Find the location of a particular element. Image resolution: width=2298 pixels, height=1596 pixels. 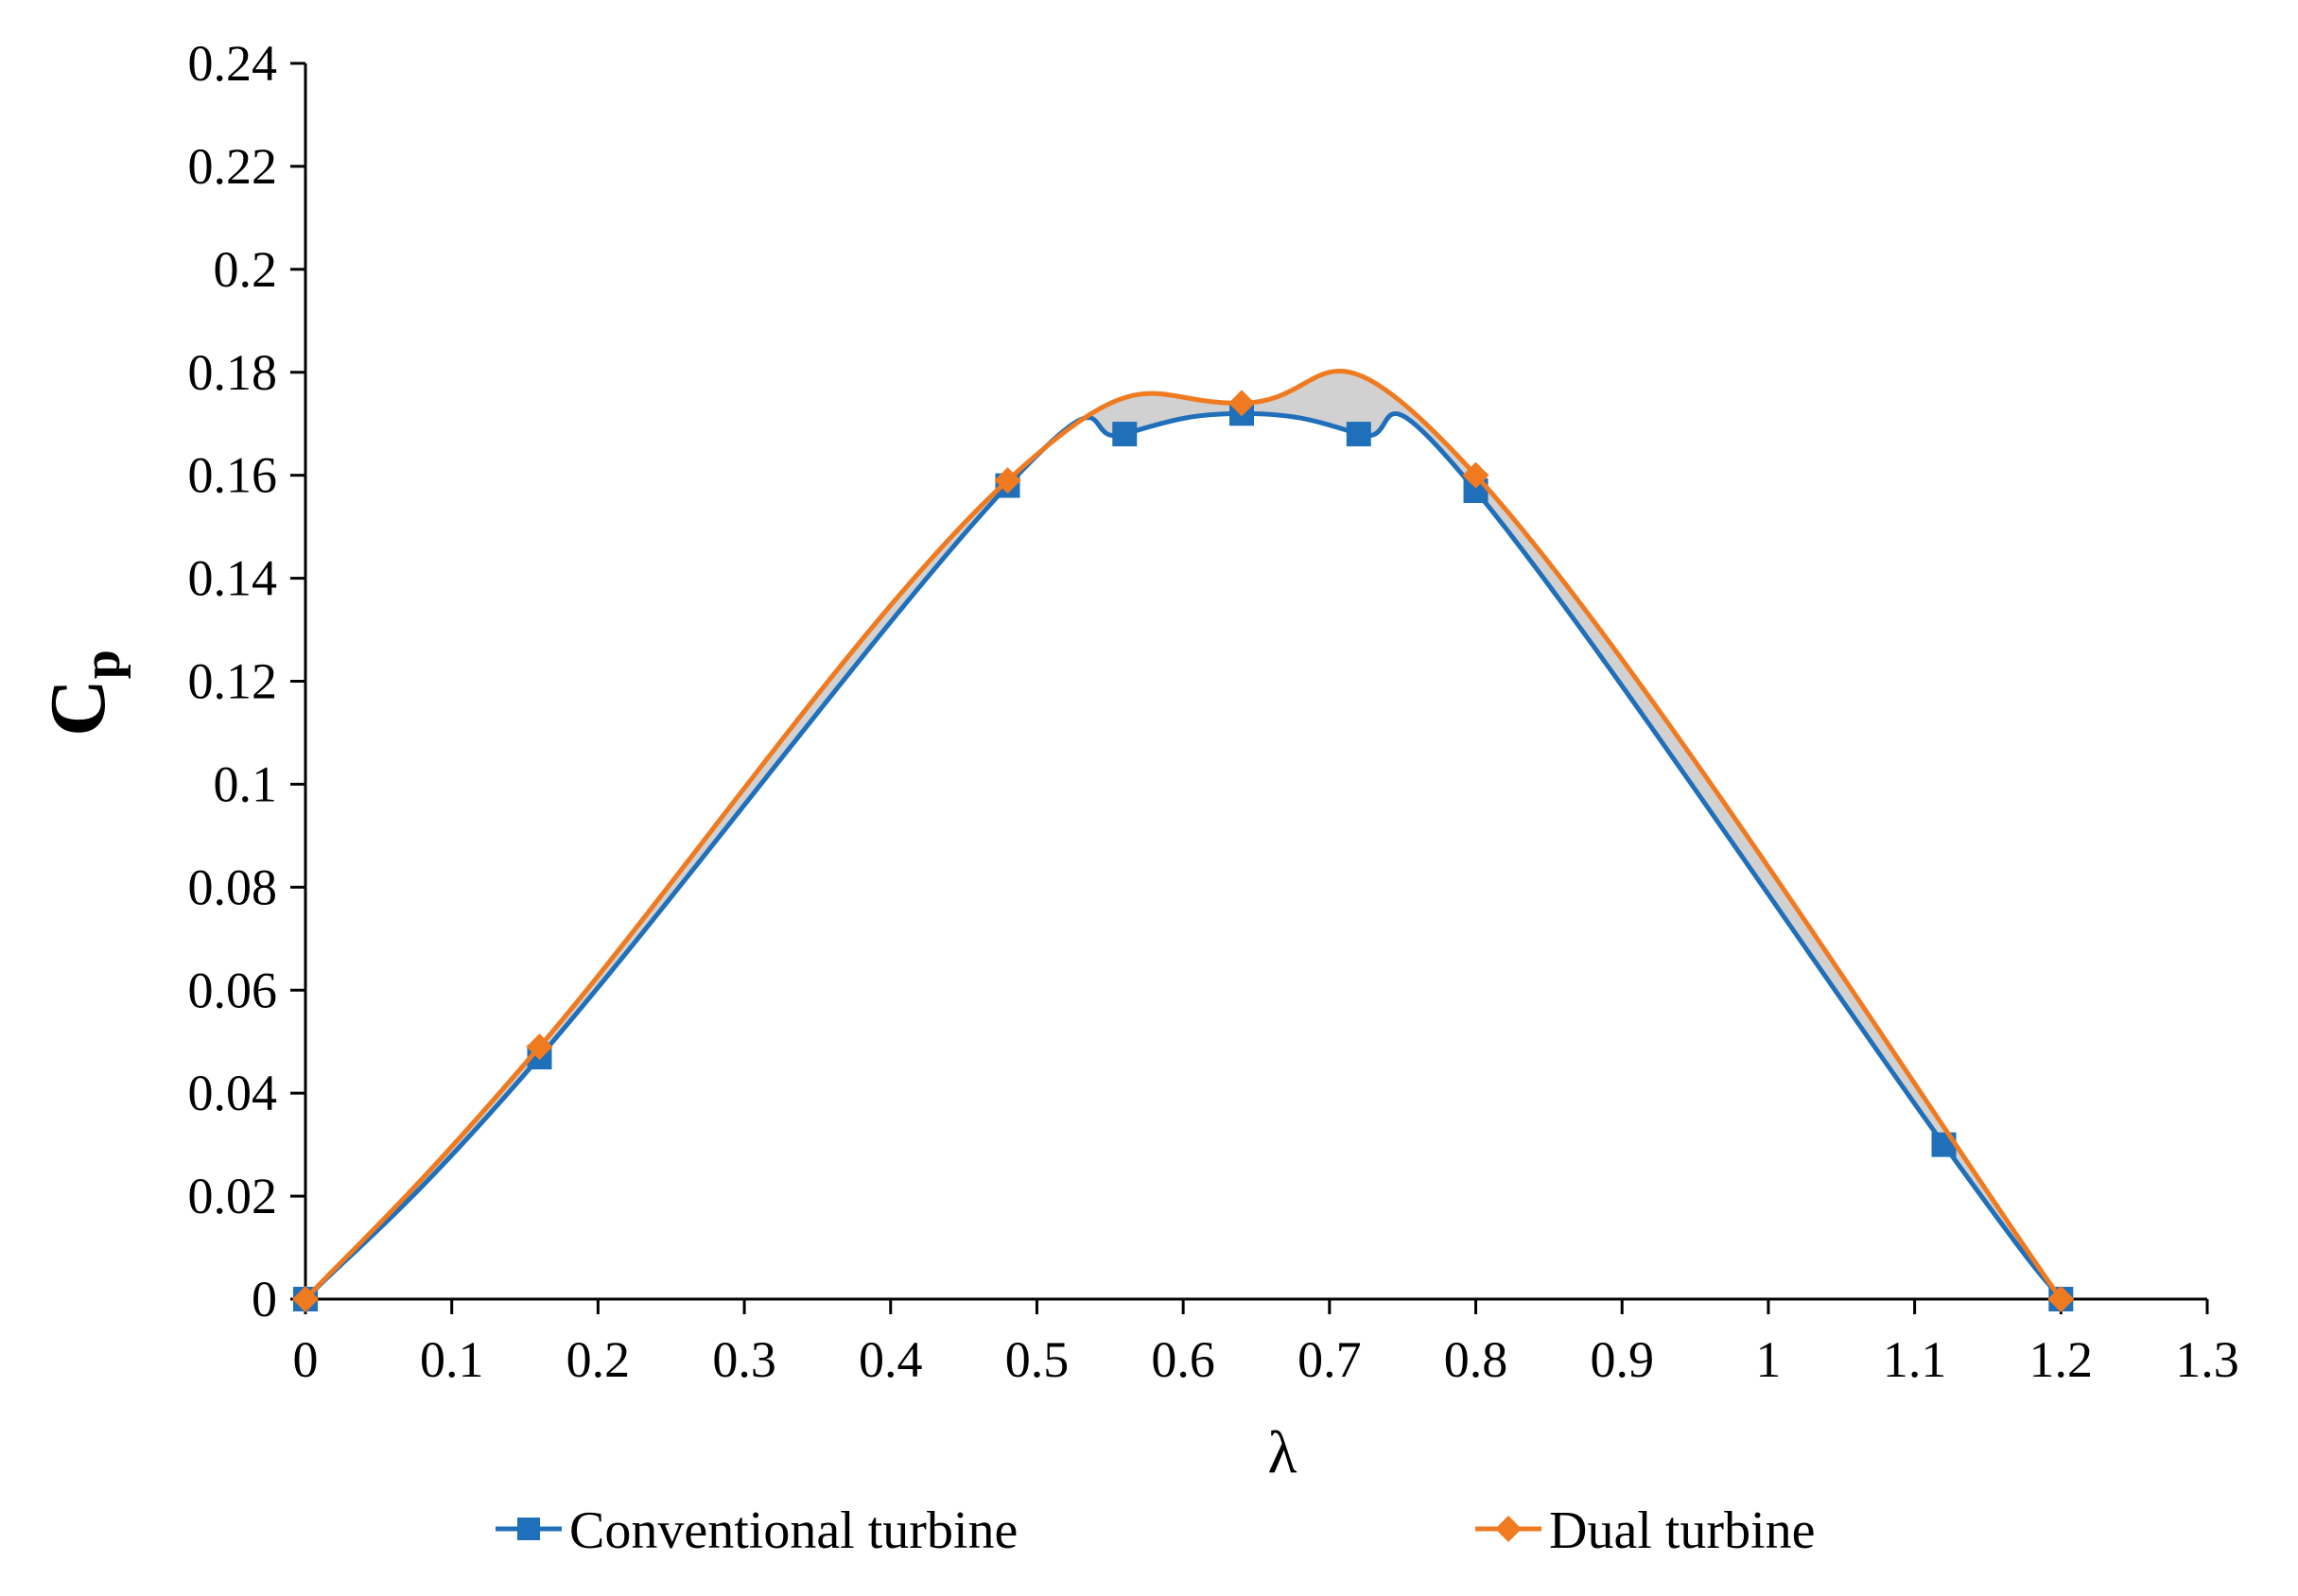

x-tick-label: 1.2 is located at coordinates (2061, 1360).